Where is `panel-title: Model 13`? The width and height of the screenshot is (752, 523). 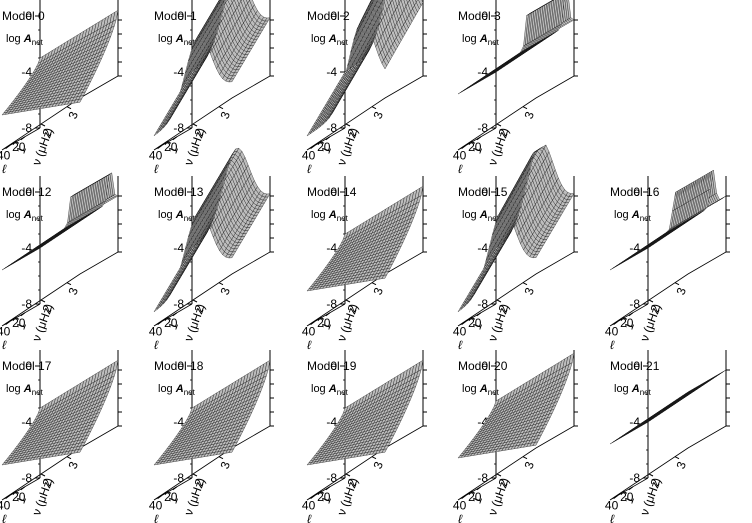 panel-title: Model 13 is located at coordinates (179, 192).